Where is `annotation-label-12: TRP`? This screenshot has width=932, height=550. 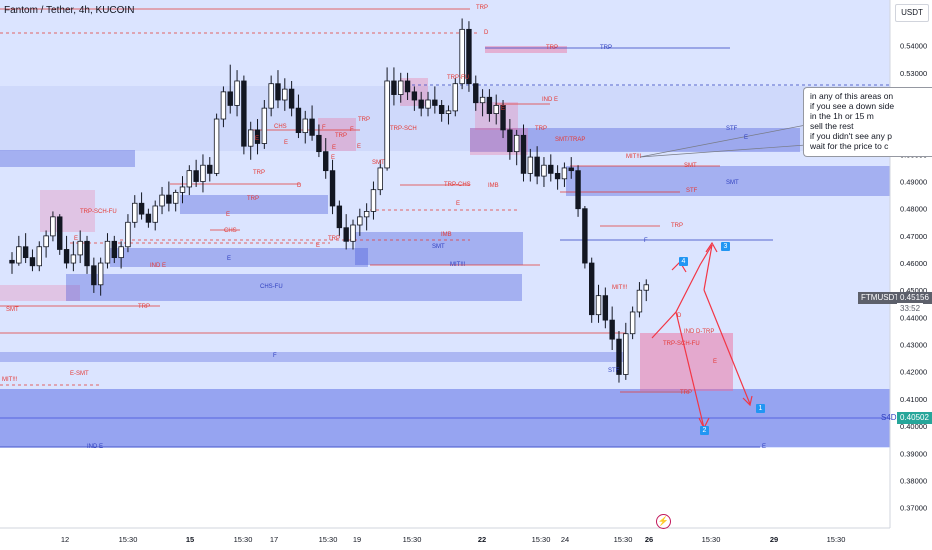
annotation-label-12: TRP is located at coordinates (341, 136).